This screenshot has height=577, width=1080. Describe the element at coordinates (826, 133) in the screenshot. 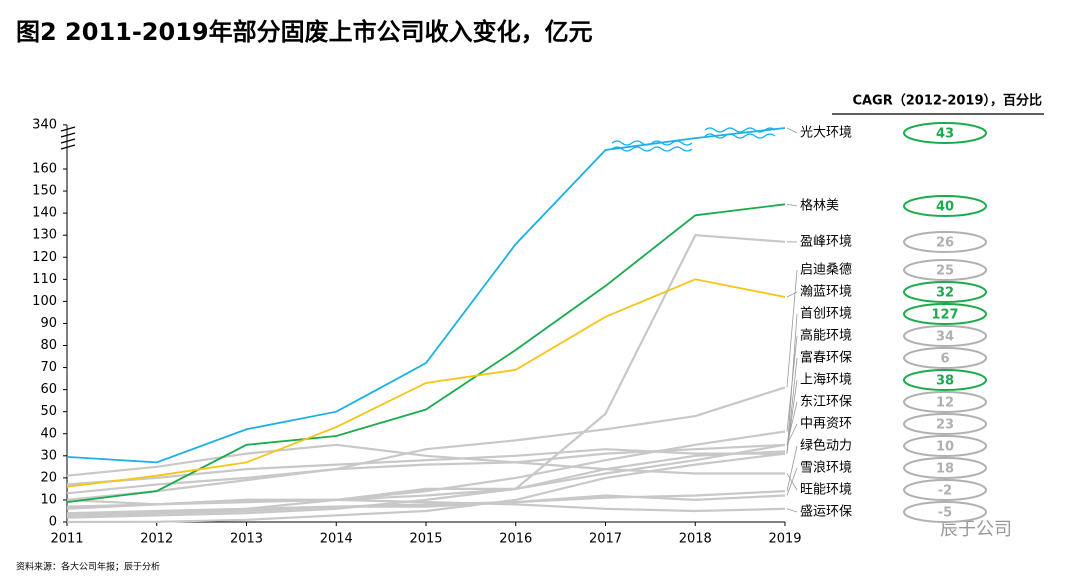

I see `legend-label: 光大环境` at that location.